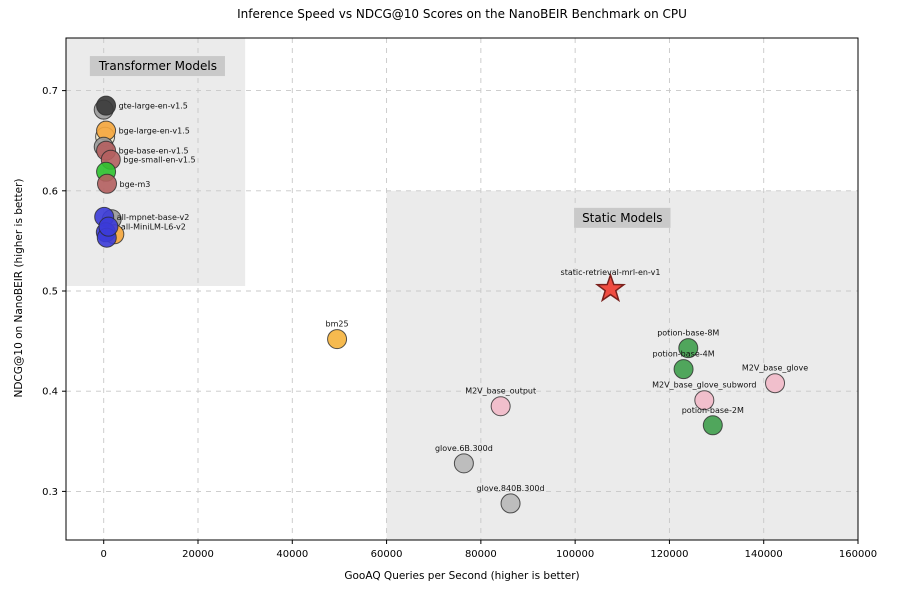 The width and height of the screenshot is (900, 600). What do you see at coordinates (50, 91) in the screenshot?
I see `y-tick-label: 0.7` at bounding box center [50, 91].